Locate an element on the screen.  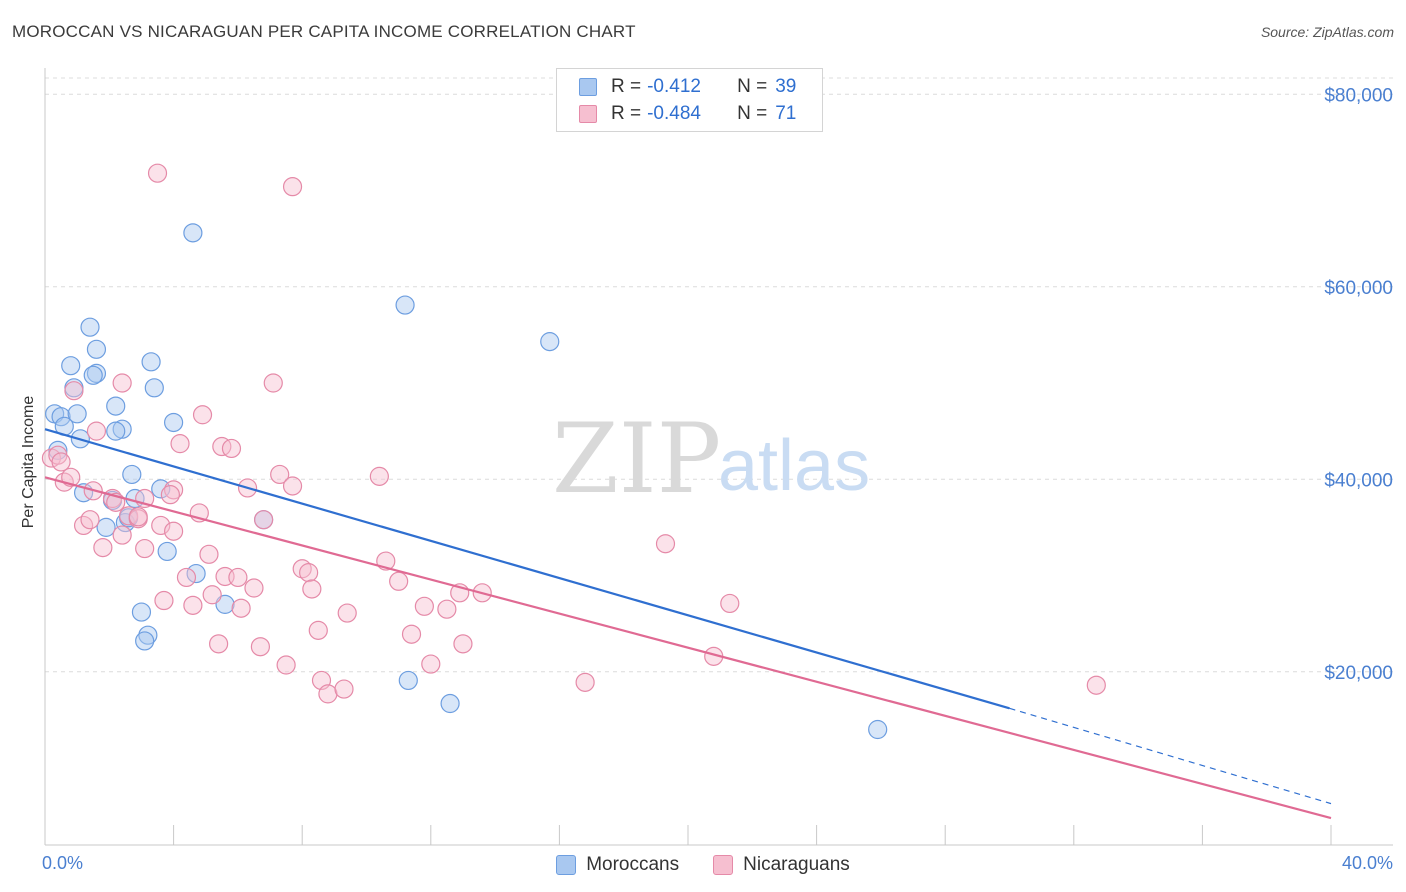
n-value: 71 is located at coordinates (786, 113).